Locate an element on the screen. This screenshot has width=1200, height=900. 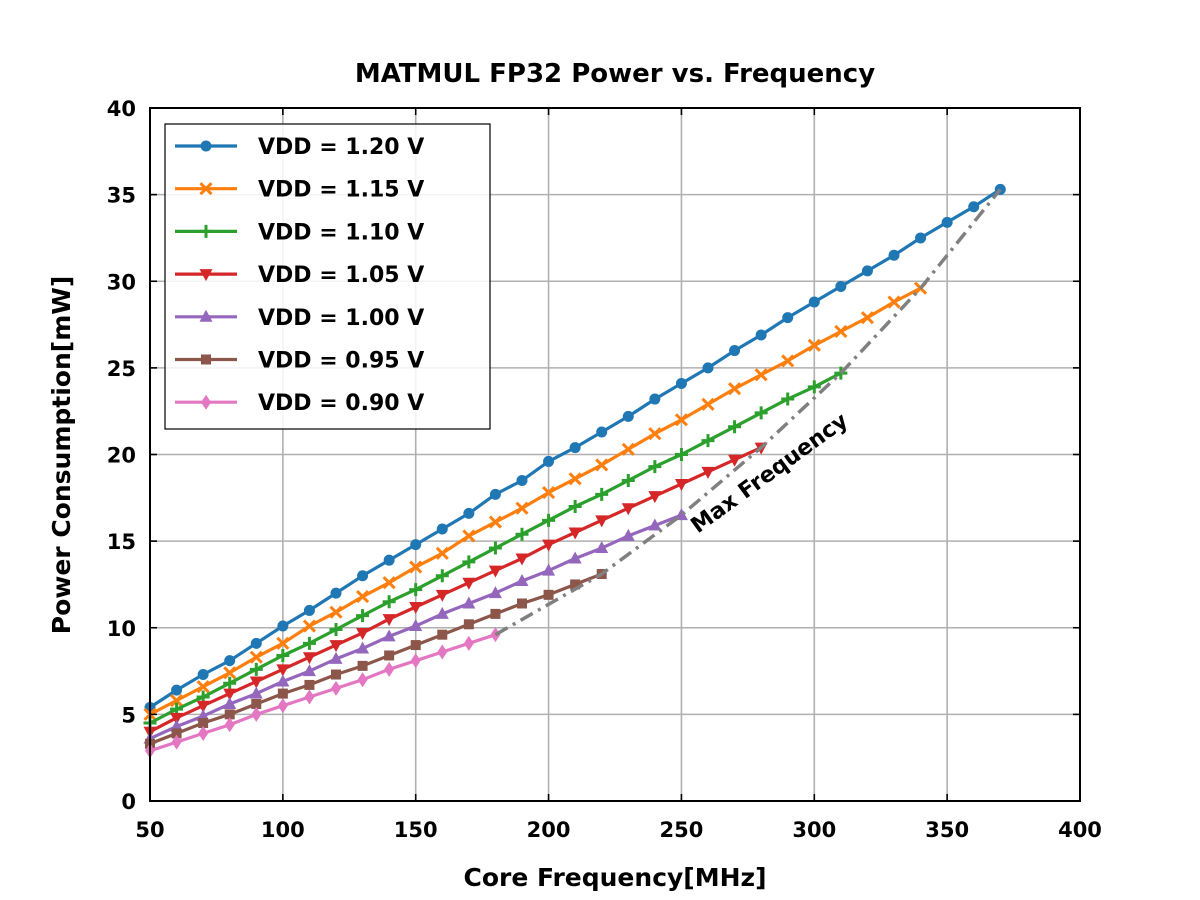
x-tick-label: 150 is located at coordinates (416, 830).